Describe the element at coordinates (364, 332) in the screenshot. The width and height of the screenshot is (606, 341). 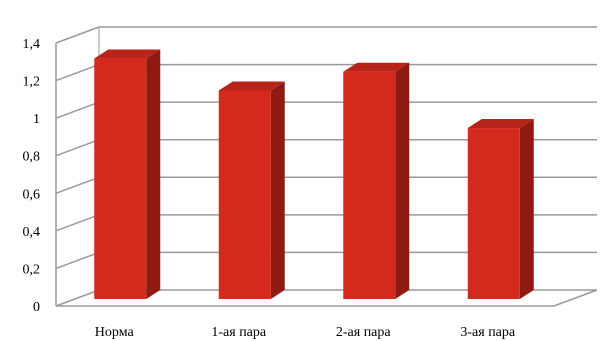
I see `x-category-label: 2-ая пара` at that location.